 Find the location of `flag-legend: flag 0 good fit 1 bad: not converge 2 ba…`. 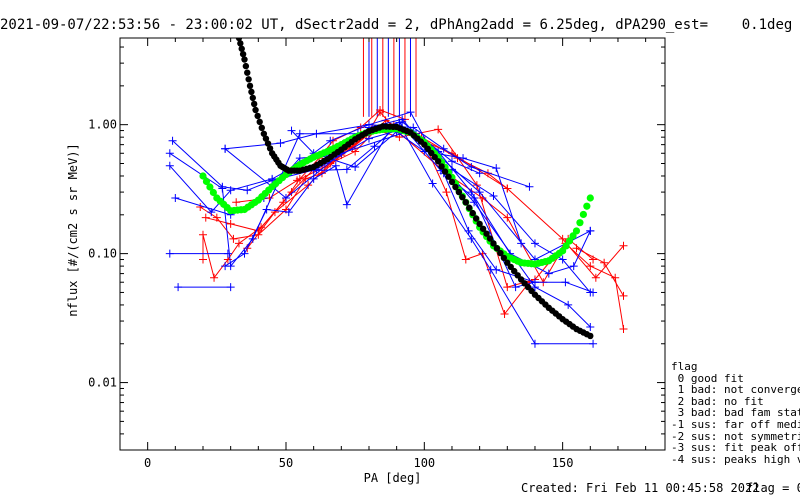

flag-legend: flag 0 good fit 1 bad: not converge 2 ba… is located at coordinates (735, 413).